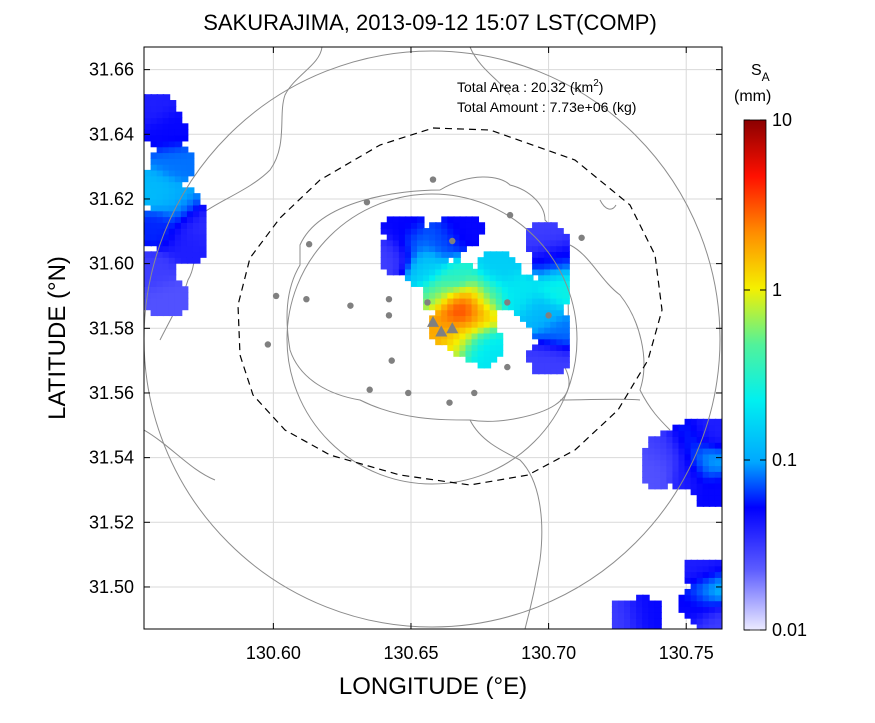  What do you see at coordinates (111, 458) in the screenshot?
I see `y-tick-label: 31.54` at bounding box center [111, 458].